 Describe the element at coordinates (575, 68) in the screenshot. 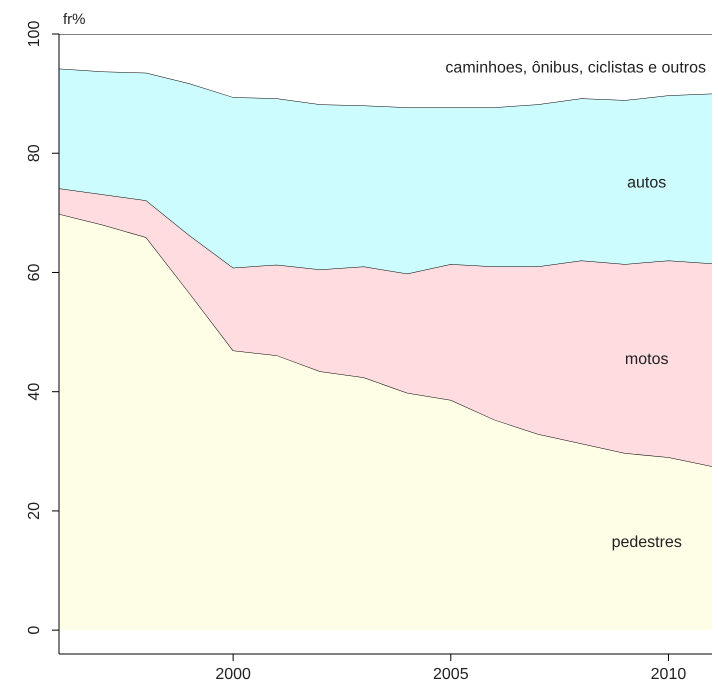

I see `series-label: caminhoes, ônibus, ciclistas e outros` at that location.